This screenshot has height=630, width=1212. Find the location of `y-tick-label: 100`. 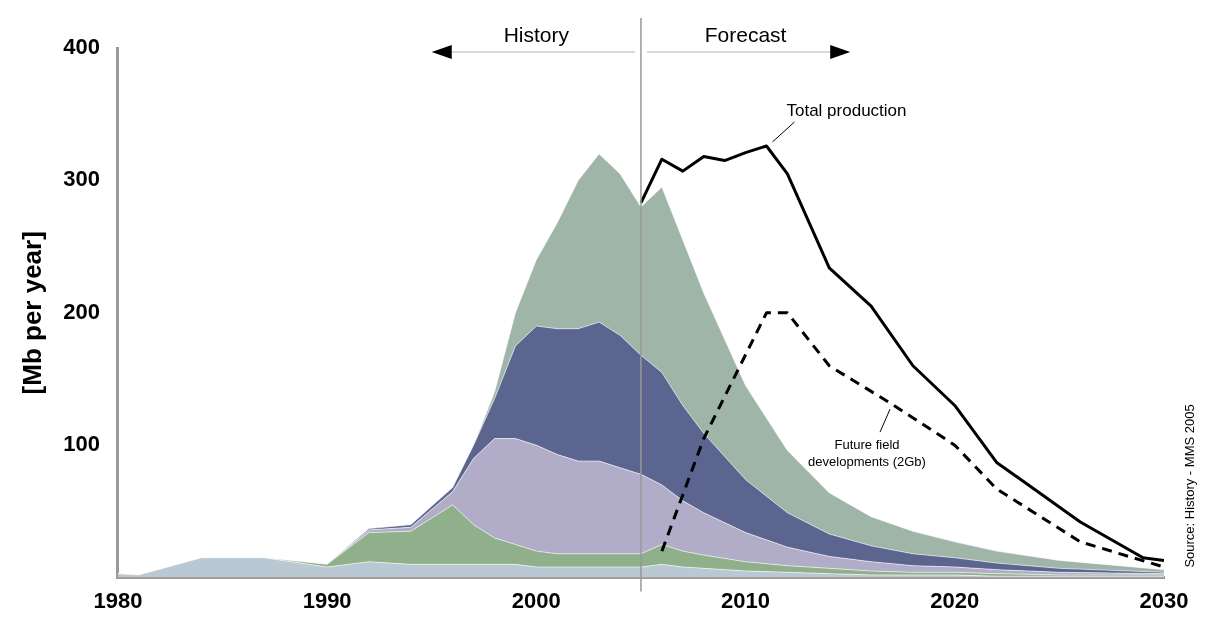

y-tick-label: 100 is located at coordinates (81, 444).